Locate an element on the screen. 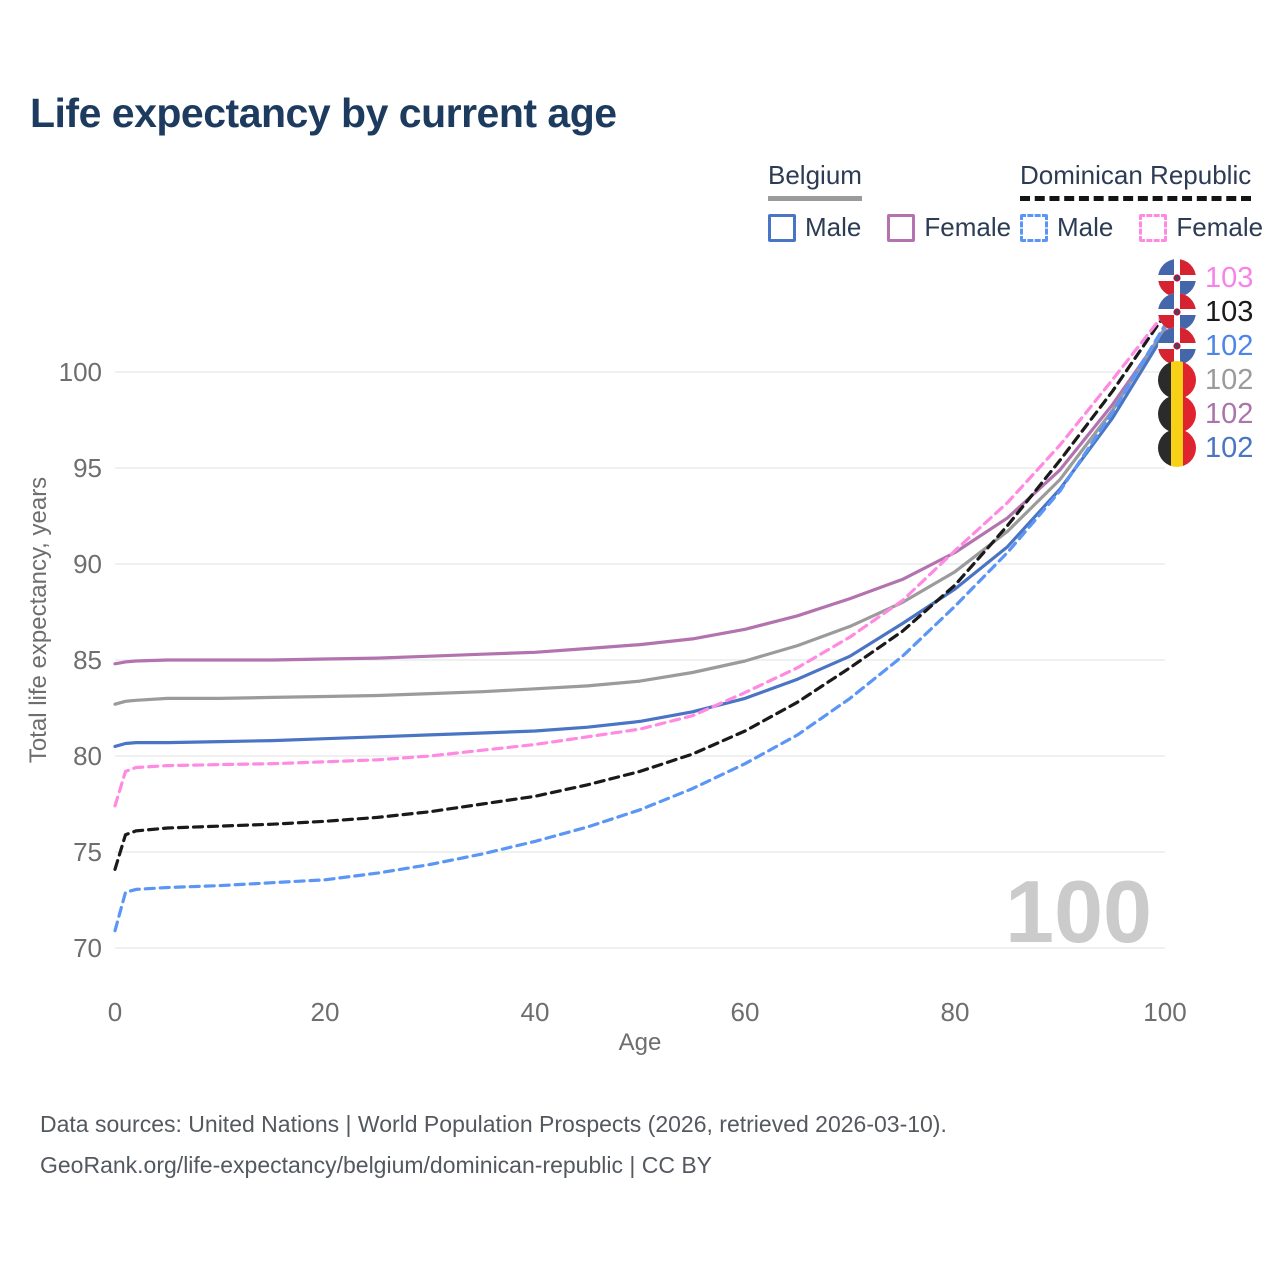 The image size is (1280, 1280). x-tick-label-40: 40 is located at coordinates (535, 1012).